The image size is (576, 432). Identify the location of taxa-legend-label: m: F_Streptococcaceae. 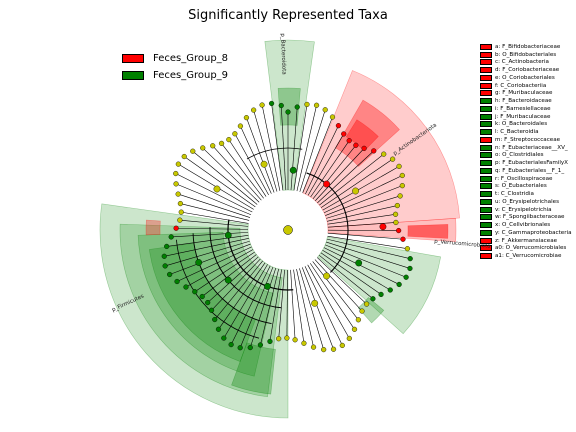
(528, 139).